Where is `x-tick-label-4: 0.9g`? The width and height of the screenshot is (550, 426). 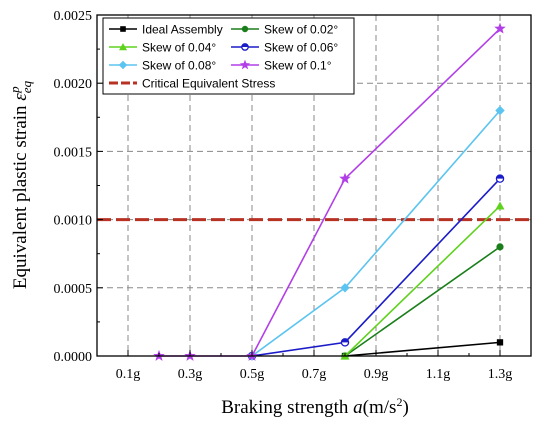 x-tick-label-4: 0.9g is located at coordinates (376, 374).